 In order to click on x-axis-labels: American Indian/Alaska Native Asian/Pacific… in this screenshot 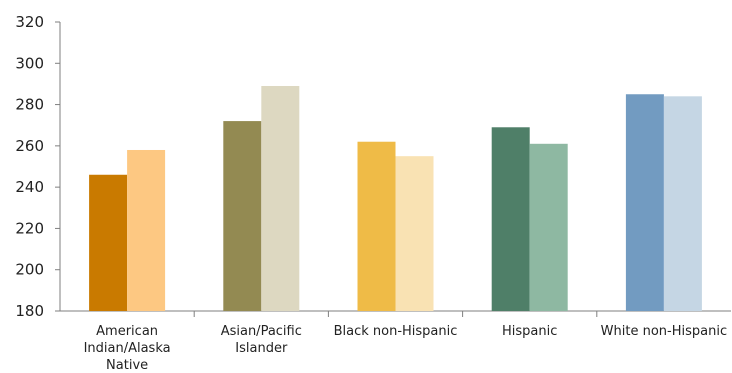, I will do `click(406, 348)`.